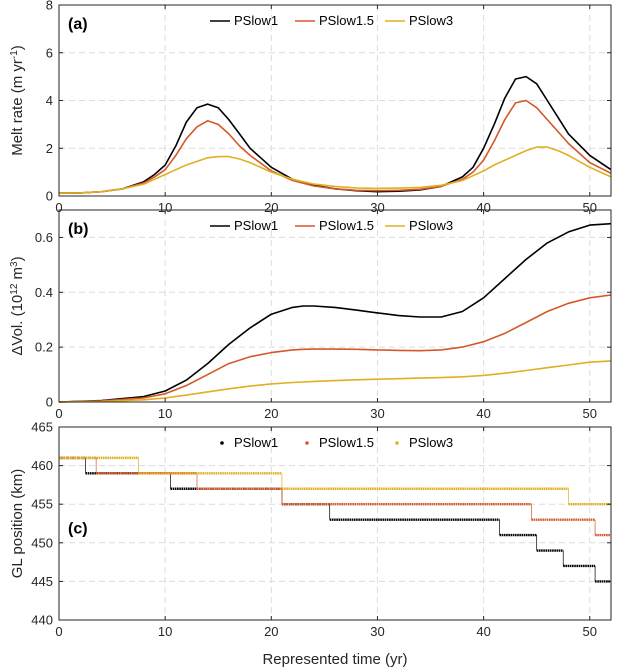 This screenshot has width=624, height=672. Describe the element at coordinates (17, 523) in the screenshot. I see `y-axis-title: GL position (km)` at that location.